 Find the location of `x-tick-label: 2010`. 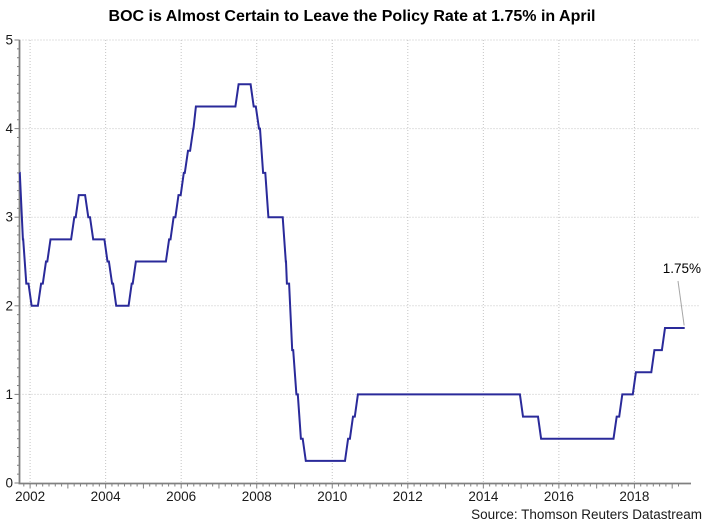

x-tick-label: 2010 is located at coordinates (332, 496).